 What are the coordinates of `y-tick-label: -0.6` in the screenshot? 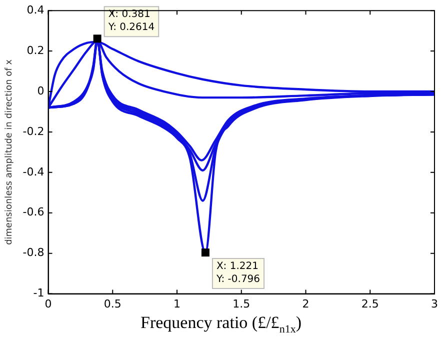 It's located at (33, 212).